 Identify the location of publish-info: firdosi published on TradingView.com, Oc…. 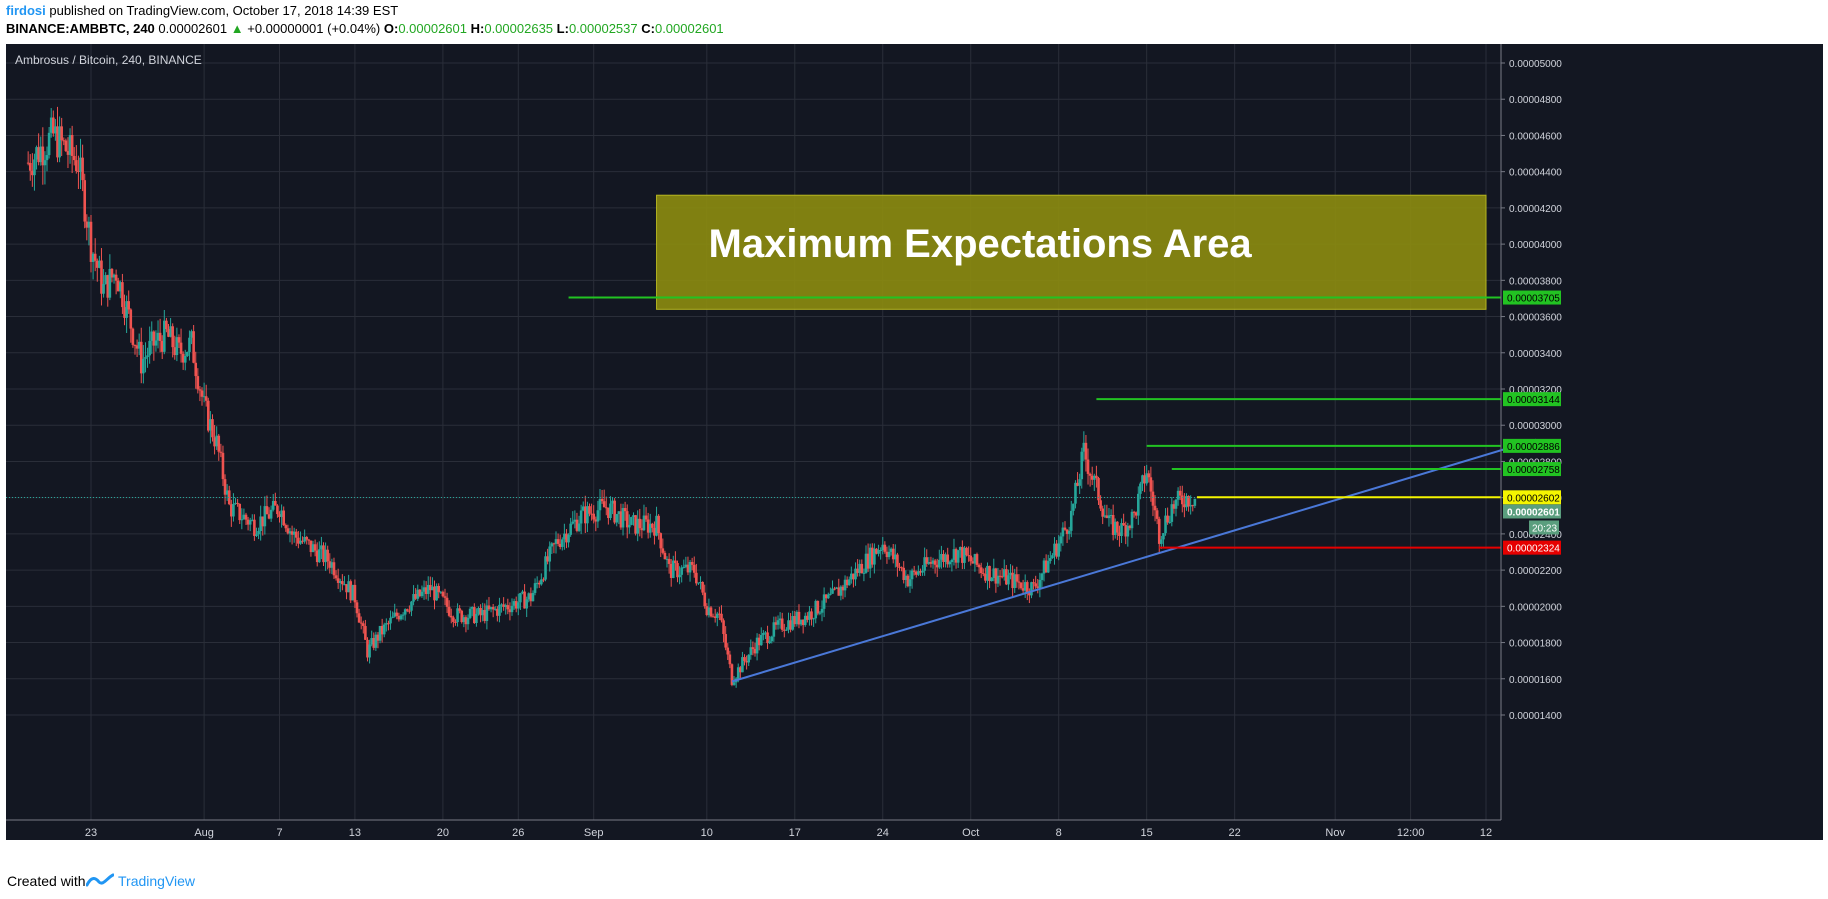
(202, 10).